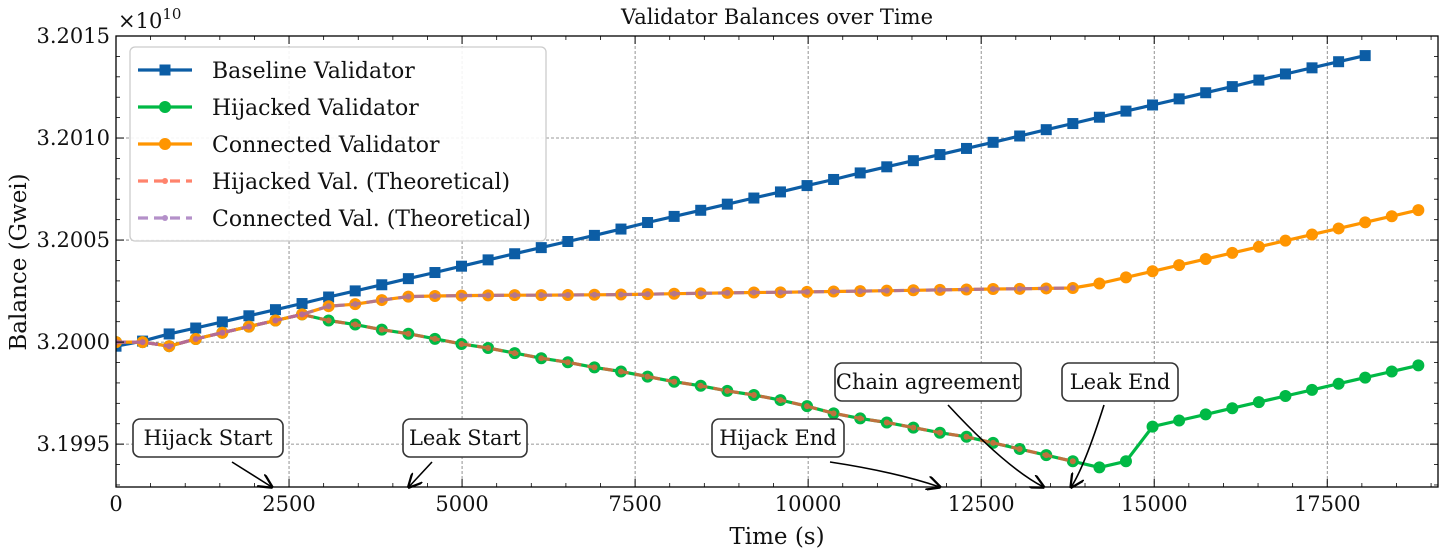 The height and width of the screenshot is (556, 1444). Describe the element at coordinates (1327, 504) in the screenshot. I see `x-tick-label: 17500` at that location.